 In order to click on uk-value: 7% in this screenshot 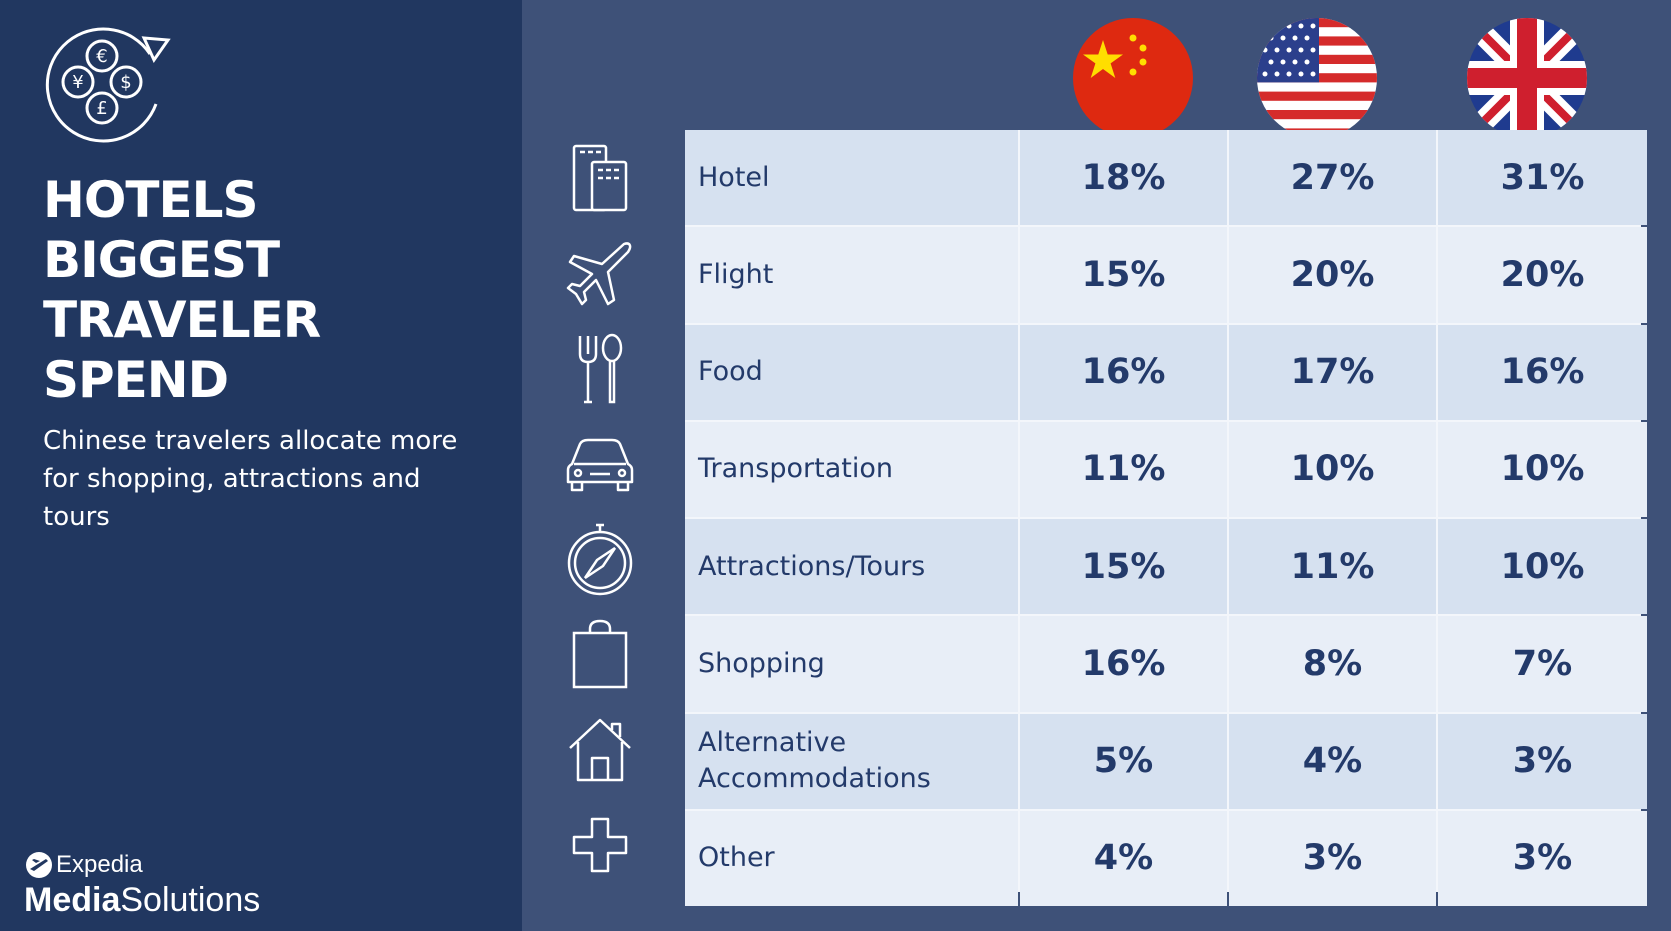, I will do `click(1542, 664)`.